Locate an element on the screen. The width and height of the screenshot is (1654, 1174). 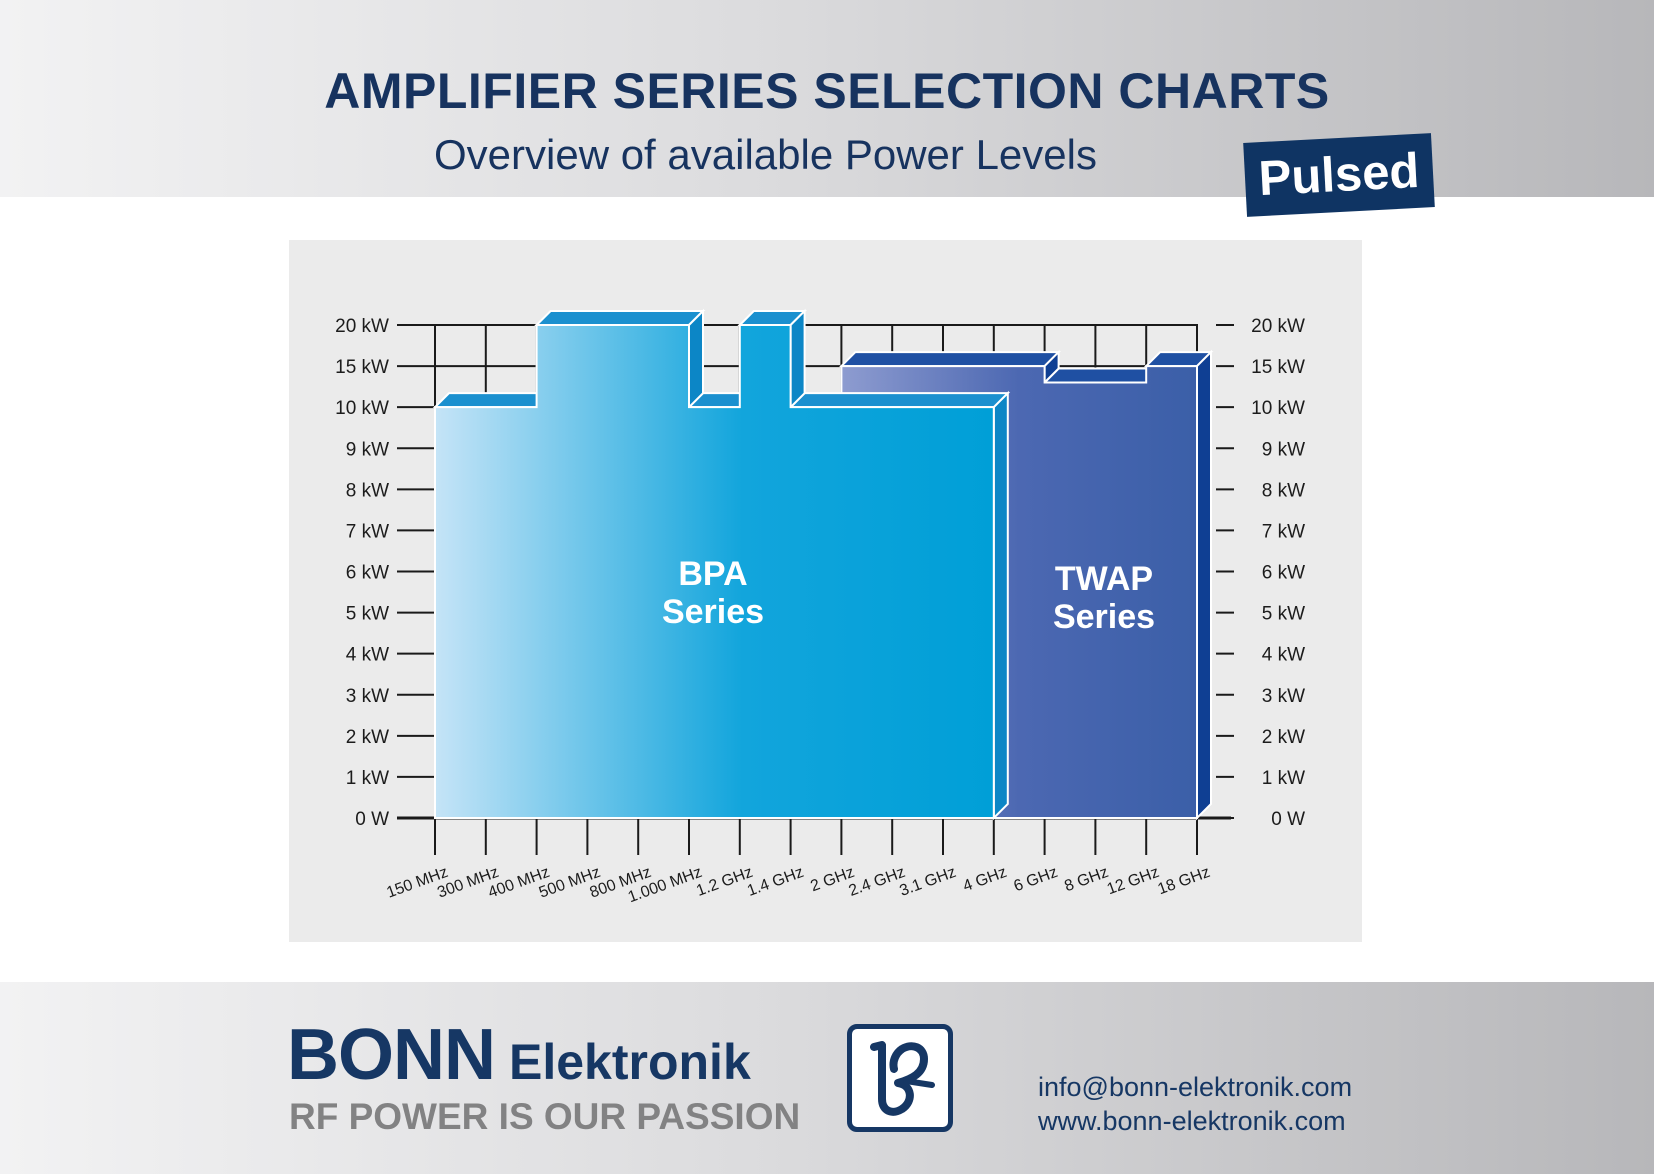
twap-series-label: Series is located at coordinates (1104, 617).